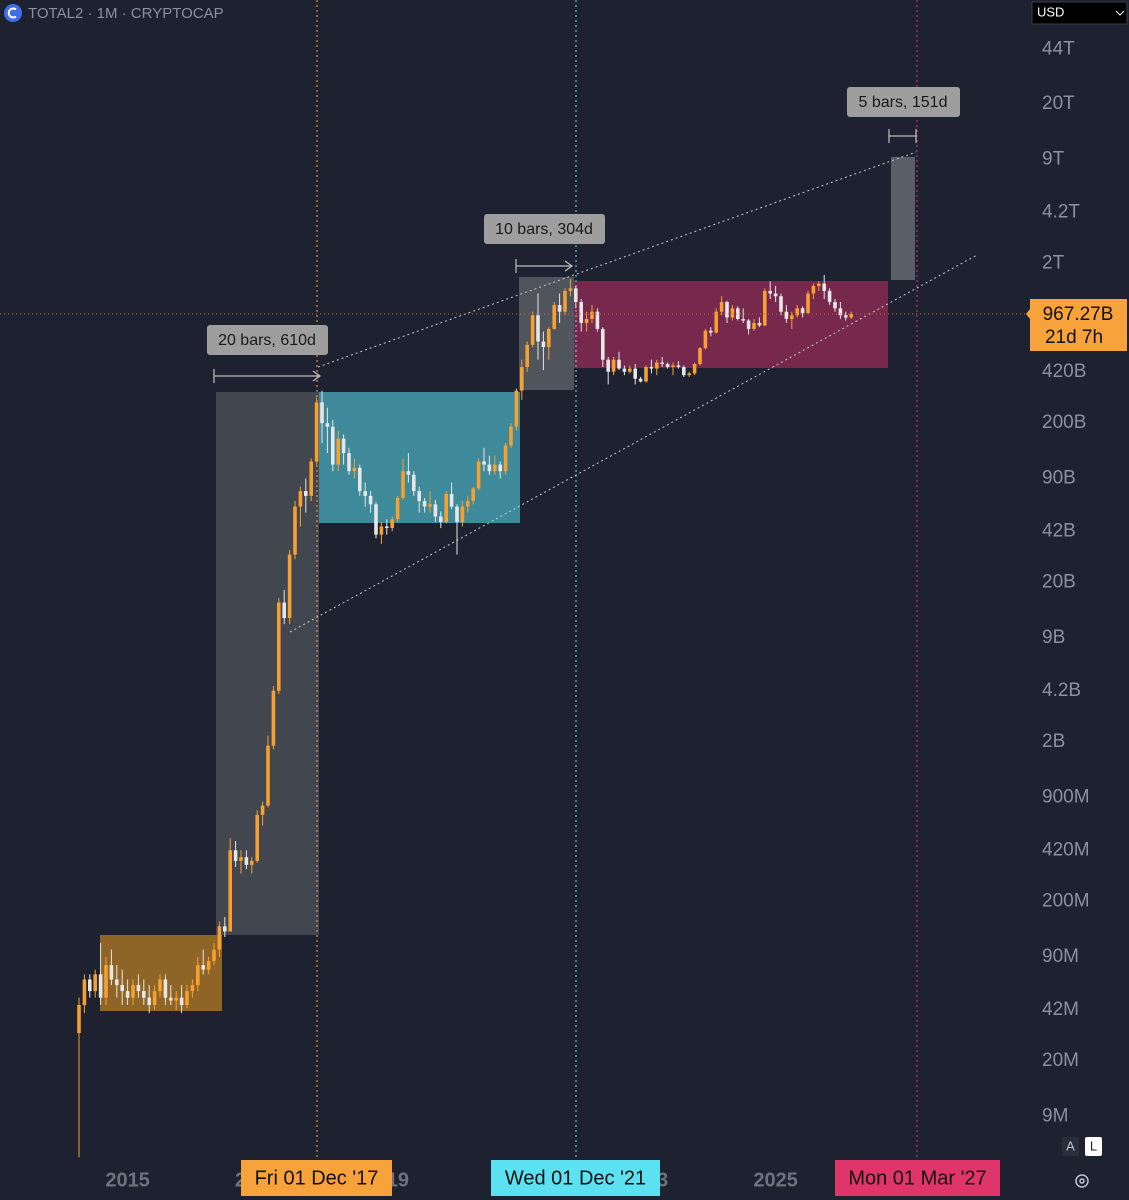  I want to click on y-tick-label: 200M, so click(1066, 901).